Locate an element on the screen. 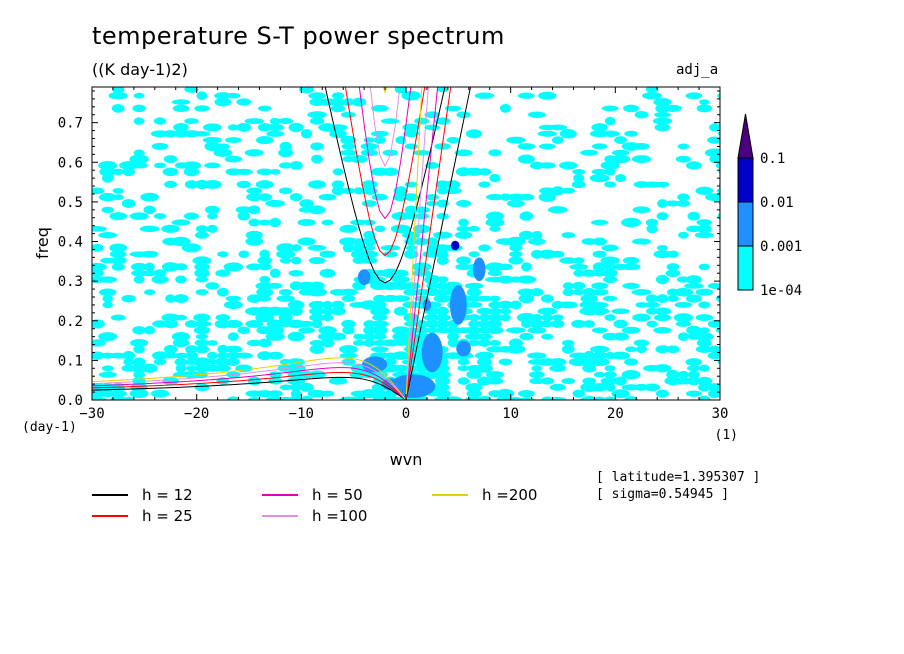 The image size is (904, 654). colorbar-label: 0.1 is located at coordinates (772, 159).